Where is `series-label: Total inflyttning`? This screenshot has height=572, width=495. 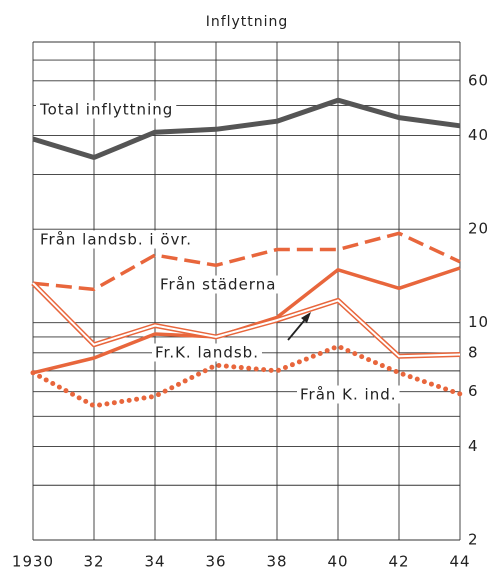
series-label: Total inflyttning is located at coordinates (106, 110).